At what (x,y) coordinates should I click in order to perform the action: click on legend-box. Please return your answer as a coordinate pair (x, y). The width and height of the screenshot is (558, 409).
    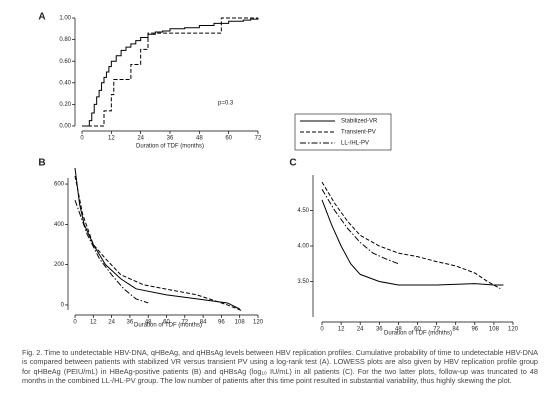
    Looking at the image, I should click on (343, 132).